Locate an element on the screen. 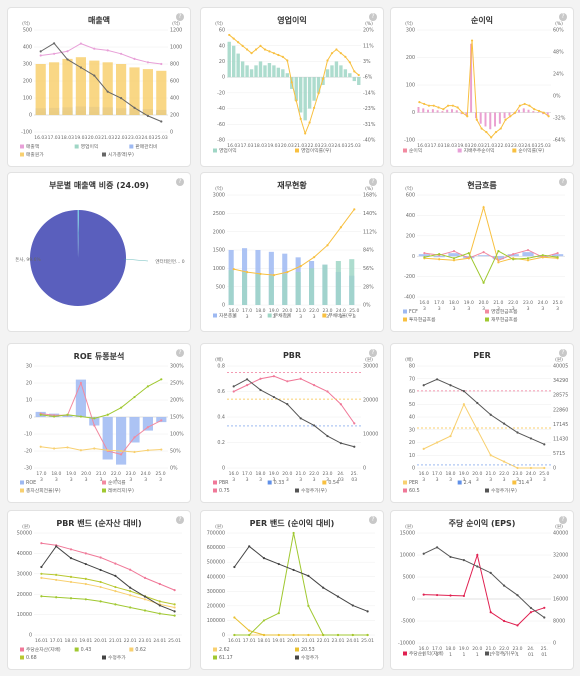  pie-slice is located at coordinates (78, 234).